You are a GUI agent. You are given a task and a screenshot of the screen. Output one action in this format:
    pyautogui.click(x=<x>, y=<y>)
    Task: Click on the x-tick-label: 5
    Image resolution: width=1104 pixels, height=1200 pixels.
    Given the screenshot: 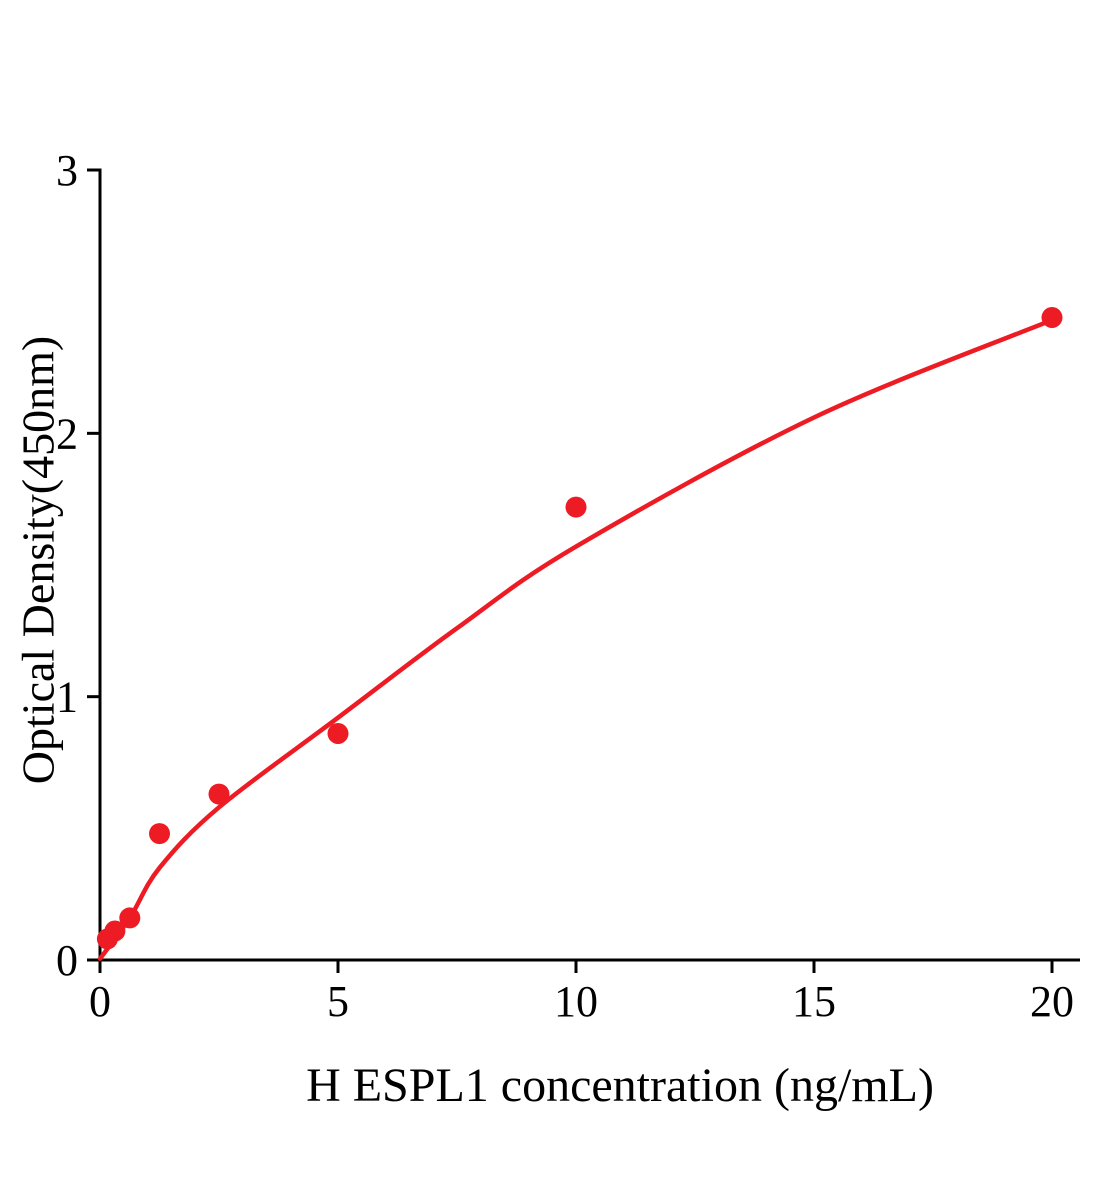 What is the action you would take?
    pyautogui.click(x=338, y=1001)
    